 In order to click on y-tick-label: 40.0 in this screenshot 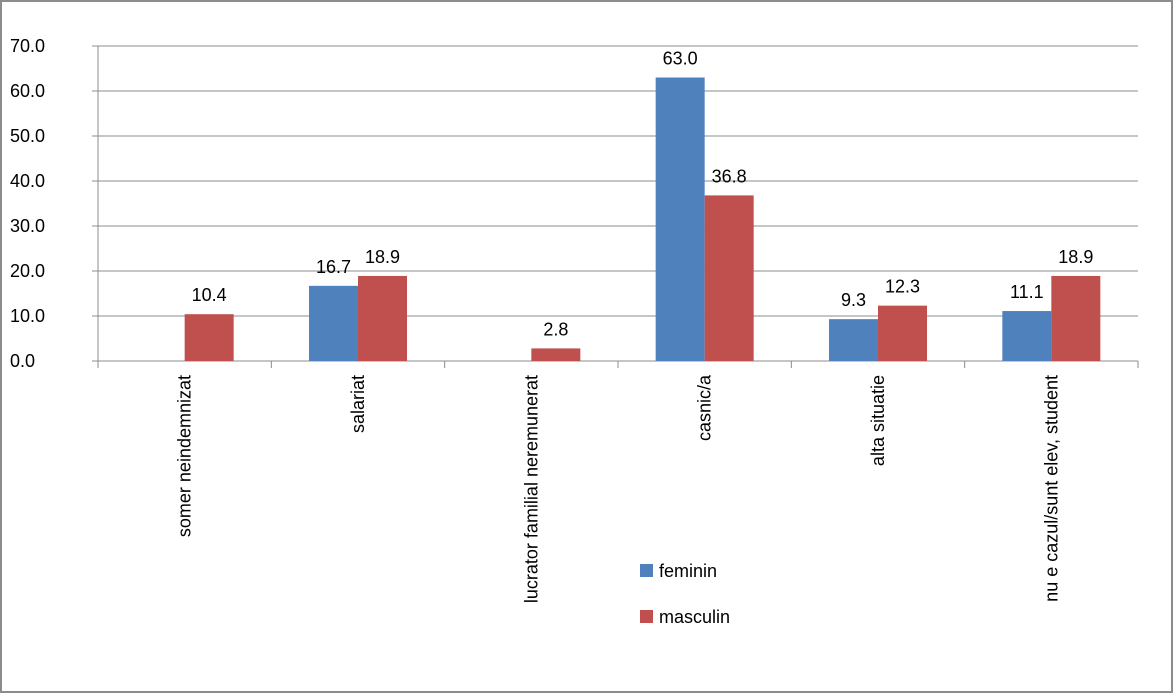, I will do `click(27, 181)`.